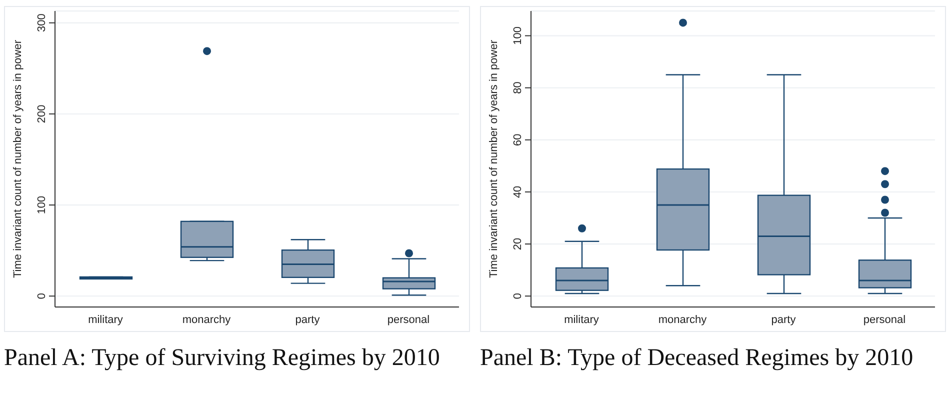 This screenshot has height=420, width=949. Describe the element at coordinates (518, 140) in the screenshot. I see `y-tick-label: 60` at that location.